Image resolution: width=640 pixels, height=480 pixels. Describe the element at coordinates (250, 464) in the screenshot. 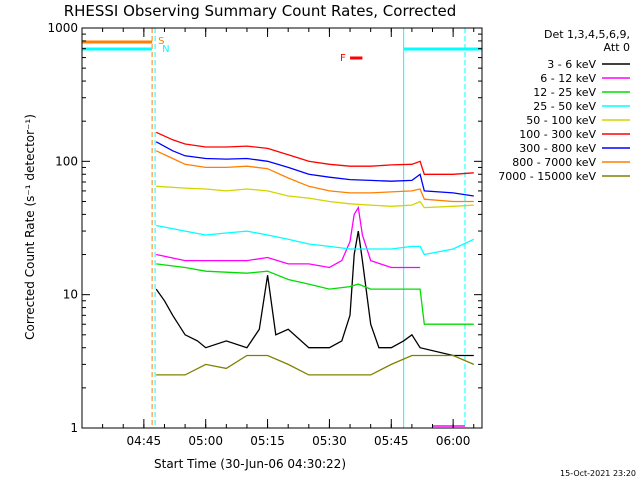

I see `x-axis-label: Start Time (30-Jun-06 04:30:22)` at that location.